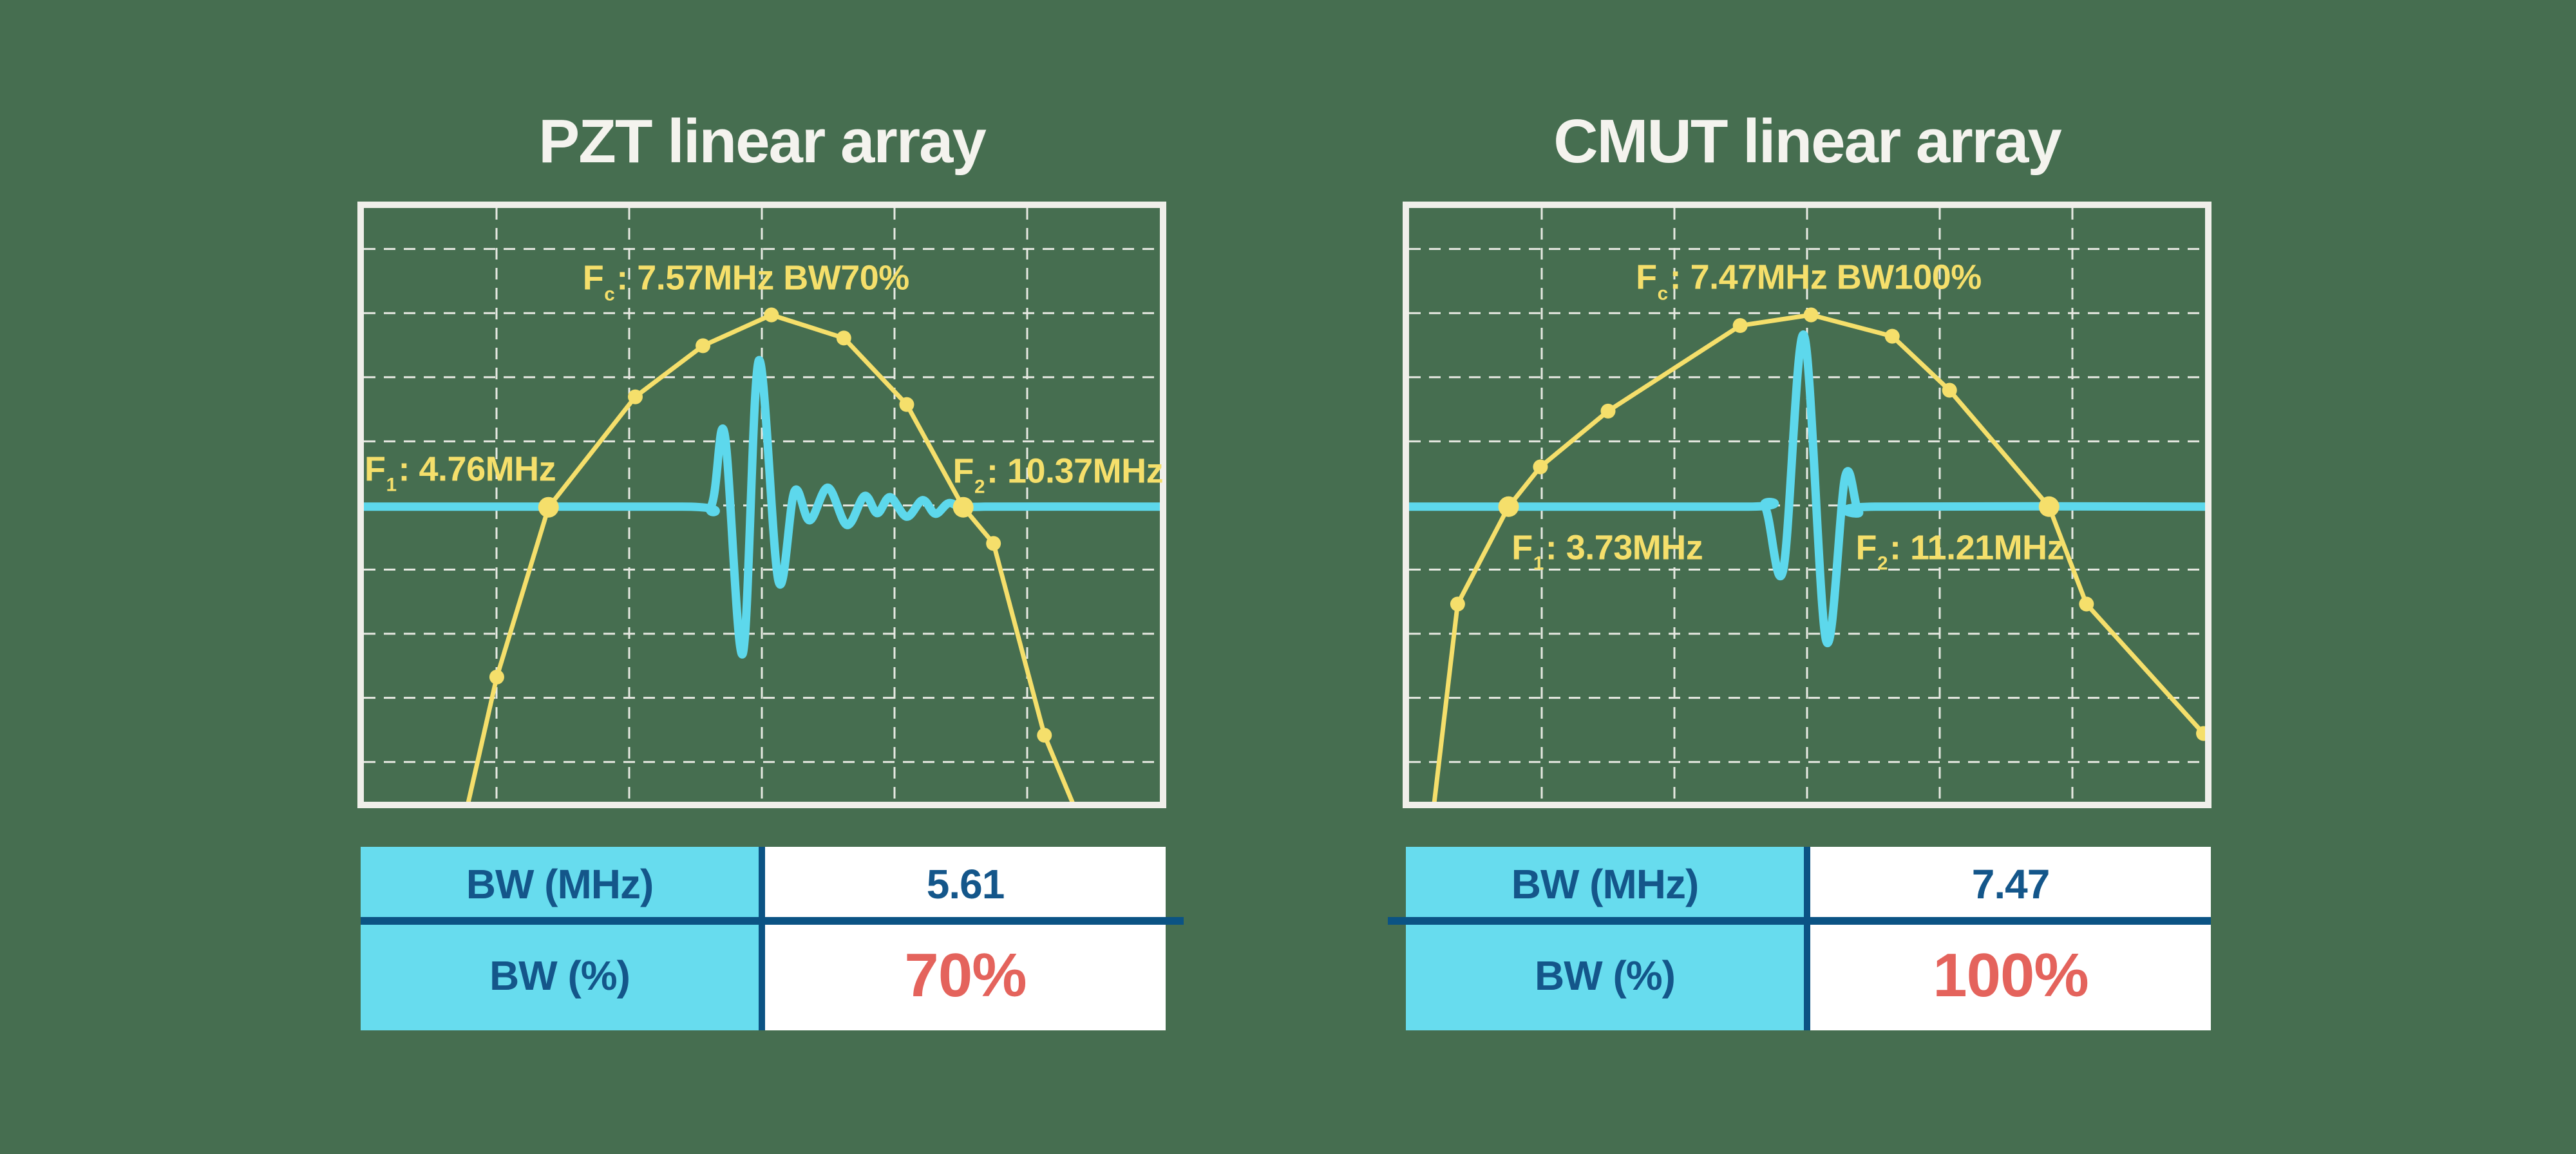 Image resolution: width=2576 pixels, height=1154 pixels. What do you see at coordinates (762, 141) in the screenshot?
I see `page-title: PZT linear array` at bounding box center [762, 141].